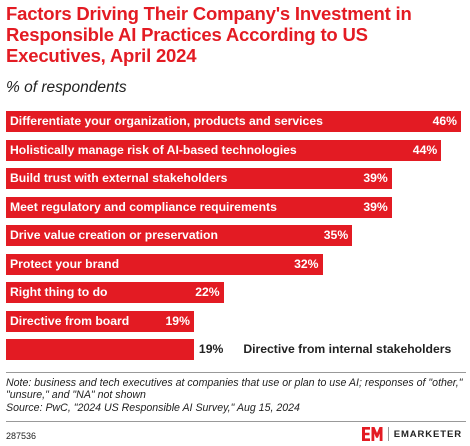 The height and width of the screenshot is (446, 470). I want to click on bar-category-label: Drive value creation or preservation, so click(114, 235).